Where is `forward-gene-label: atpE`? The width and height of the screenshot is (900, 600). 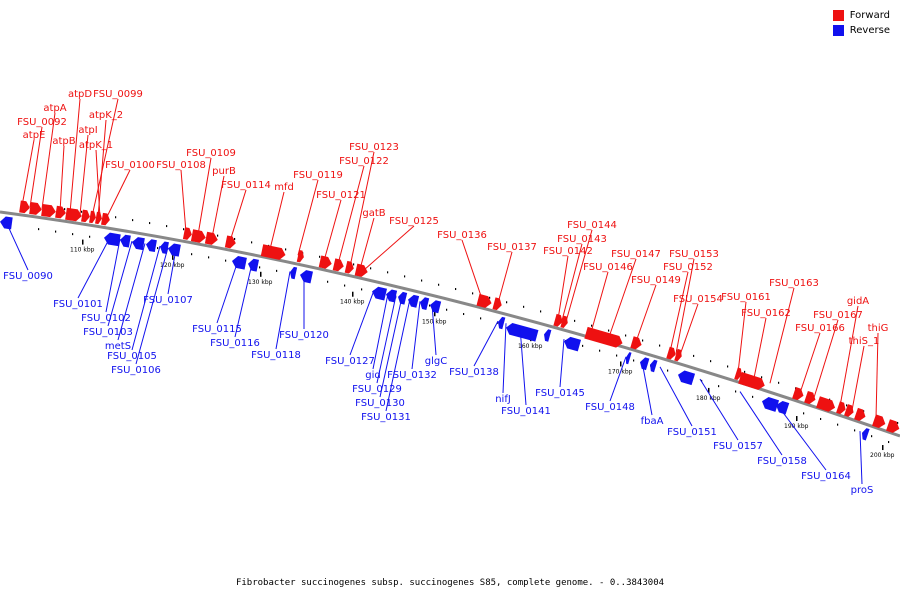 forward-gene-label: atpE is located at coordinates (34, 135).